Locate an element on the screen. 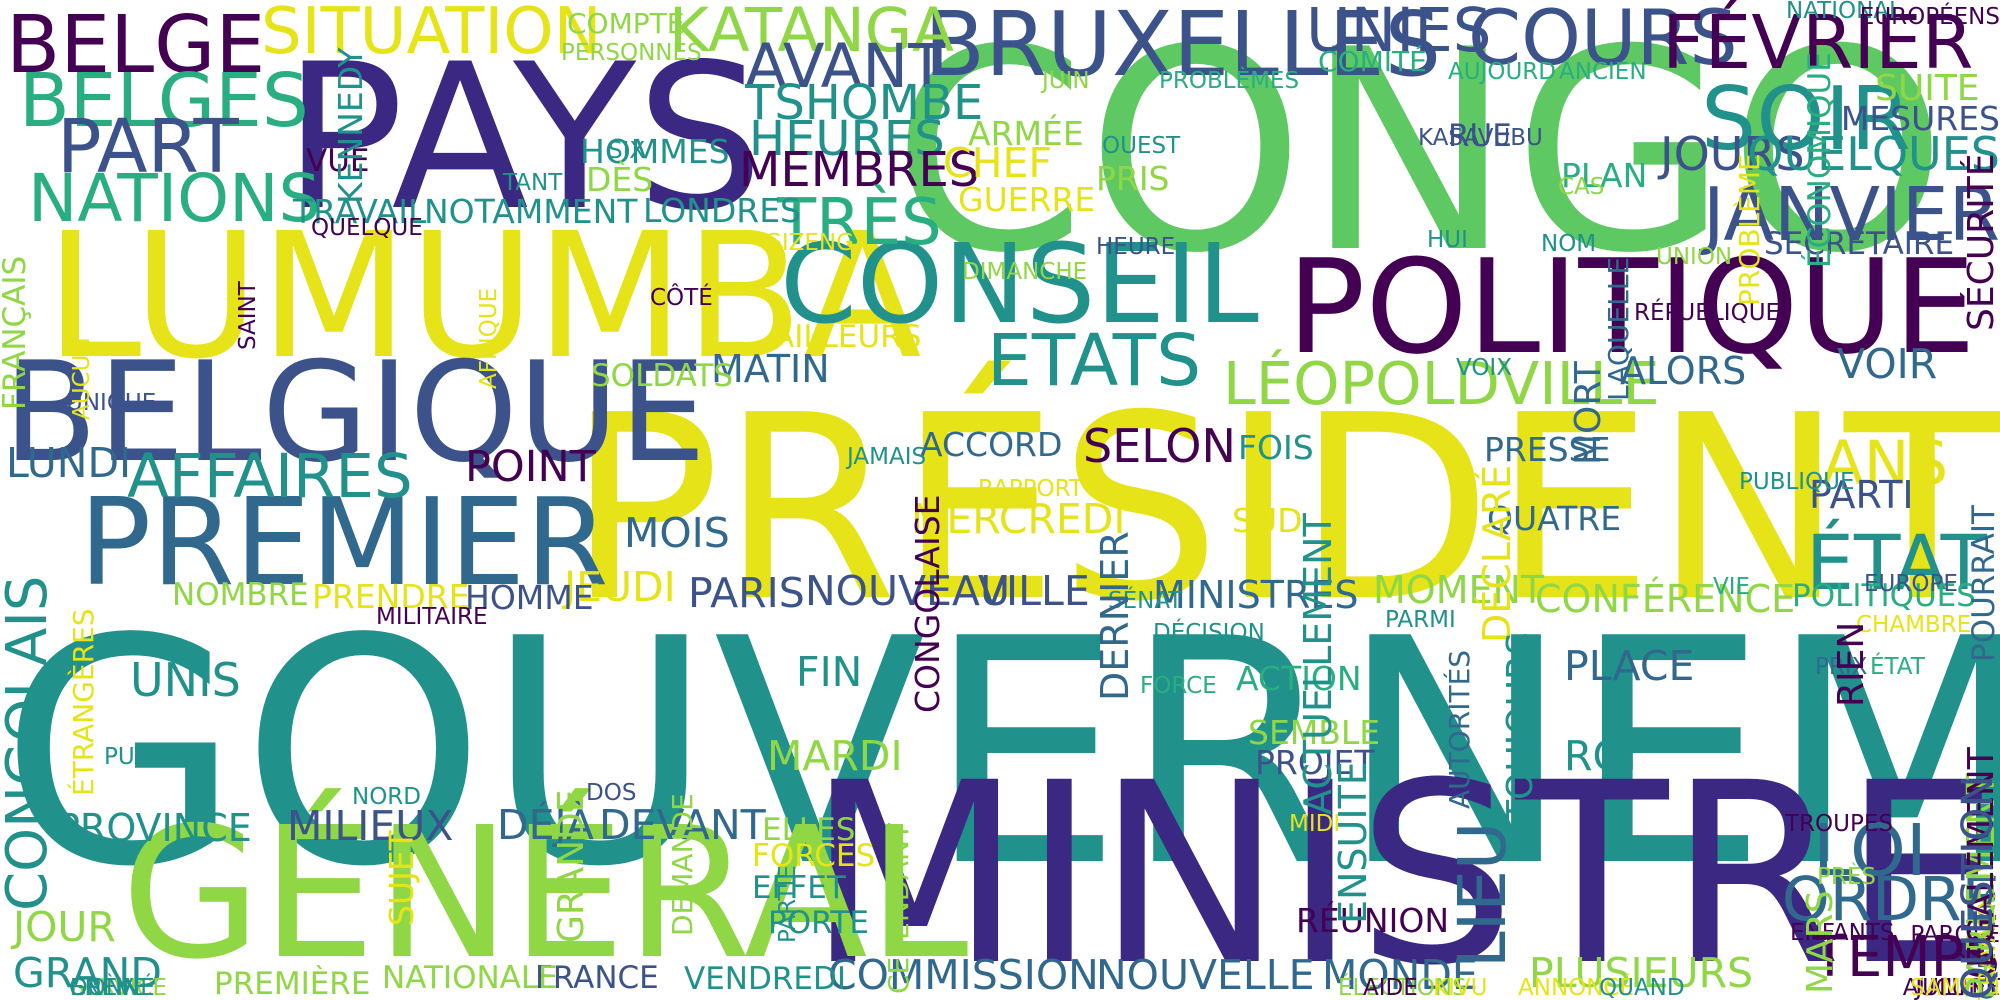 This screenshot has width=2000, height=1000. word: SUITE is located at coordinates (1927, 88).